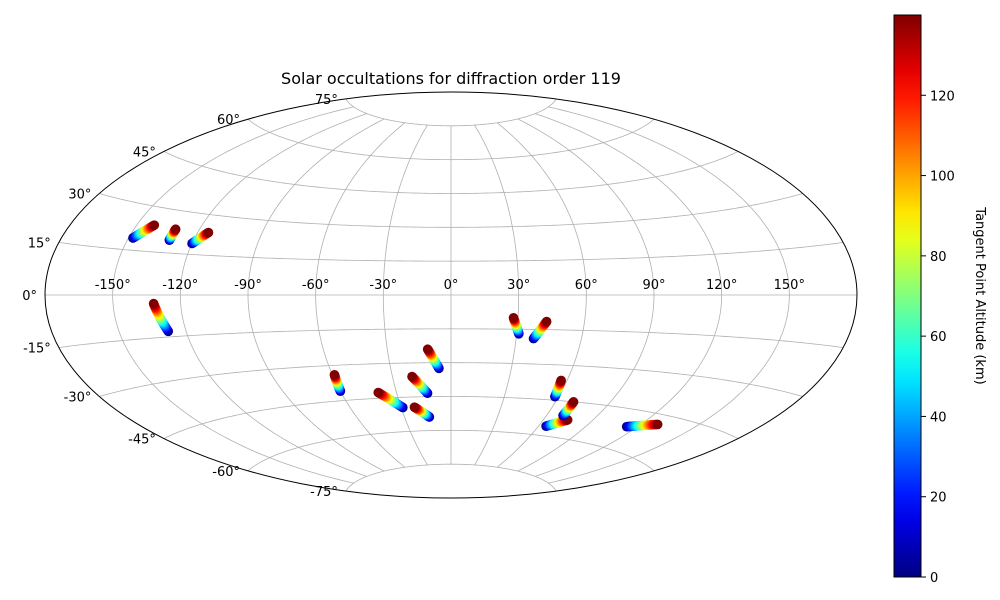  What do you see at coordinates (78, 398) in the screenshot?
I see `latitude-tick-label: -30°` at bounding box center [78, 398].